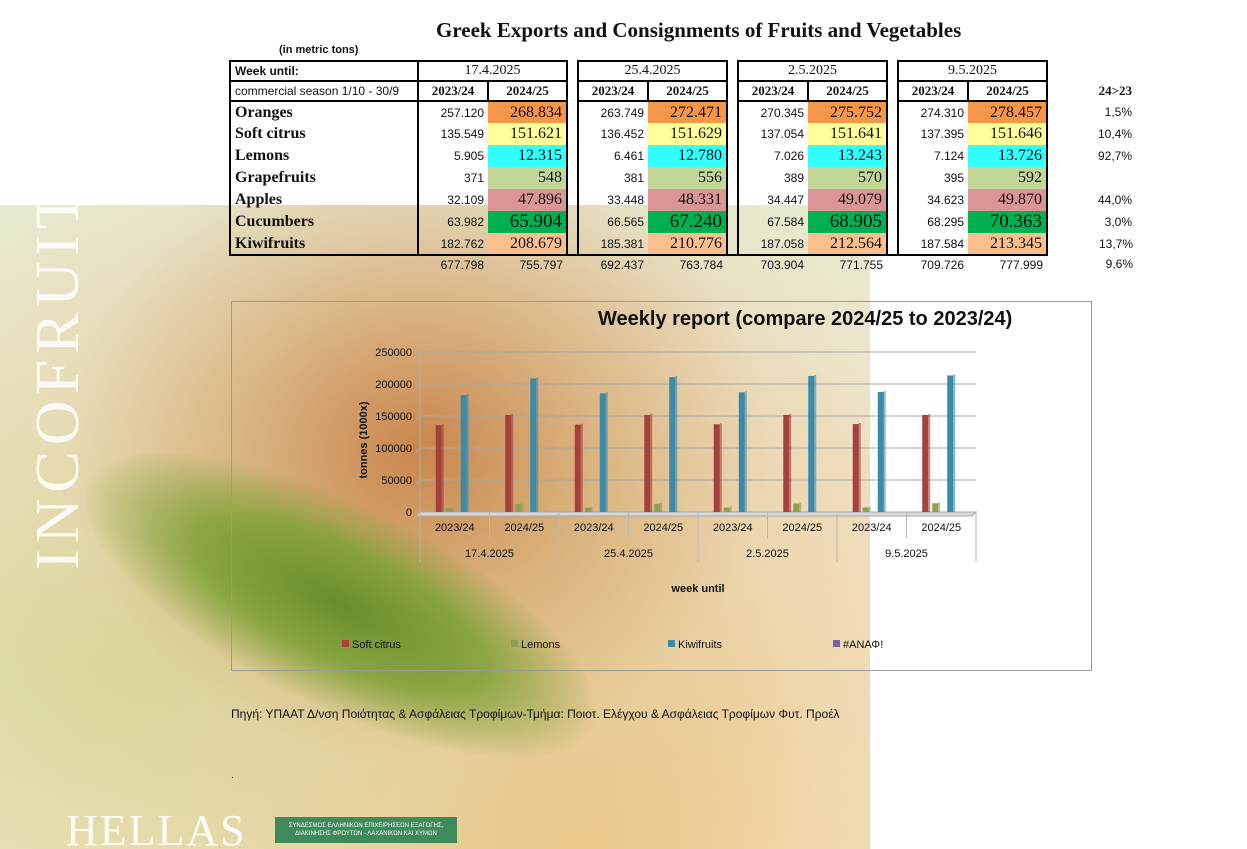  I want to click on total-value: 677.798, so click(462, 264).